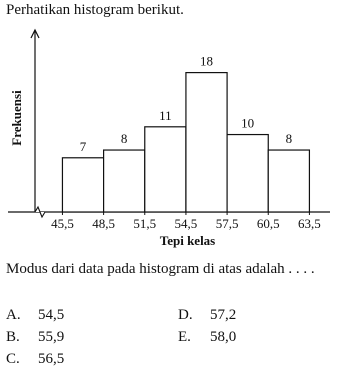 Image resolution: width=344 pixels, height=374 pixels. What do you see at coordinates (223, 315) in the screenshot?
I see `option-text: 57,2` at bounding box center [223, 315].